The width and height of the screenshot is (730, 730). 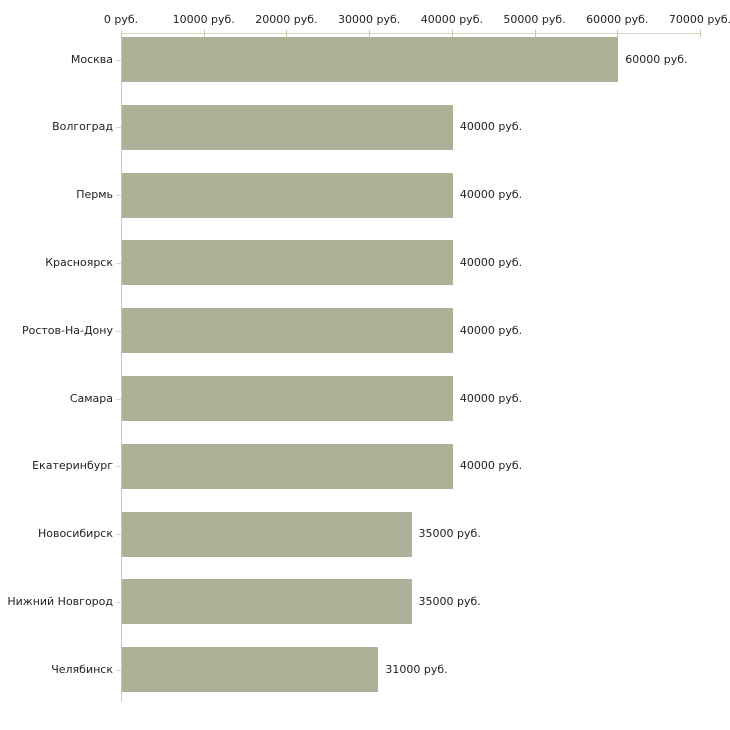 What do you see at coordinates (411, 33) in the screenshot?
I see `x-axis-line` at bounding box center [411, 33].